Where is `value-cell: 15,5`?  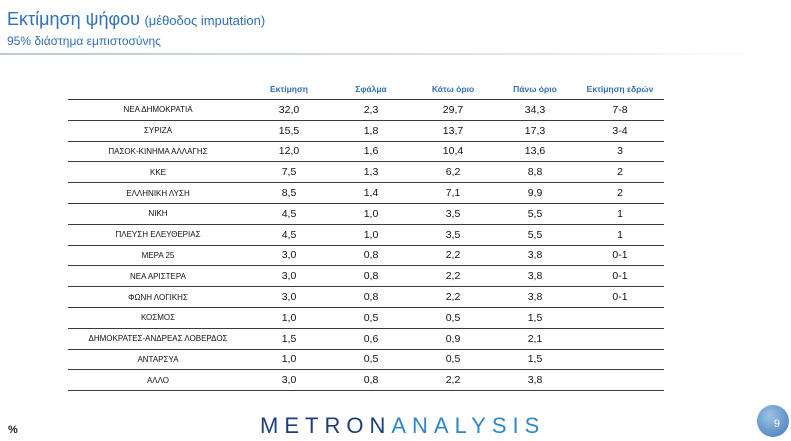 value-cell: 15,5 is located at coordinates (289, 131).